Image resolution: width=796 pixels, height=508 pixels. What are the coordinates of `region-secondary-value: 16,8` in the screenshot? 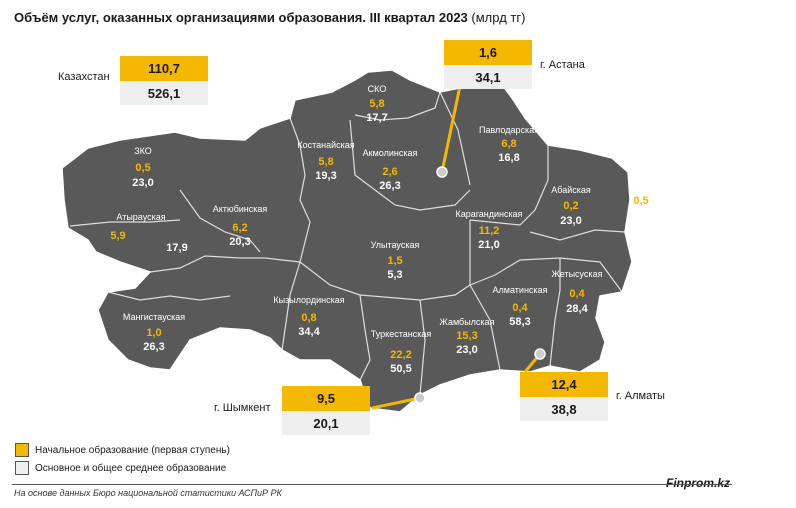 It's located at (509, 158).